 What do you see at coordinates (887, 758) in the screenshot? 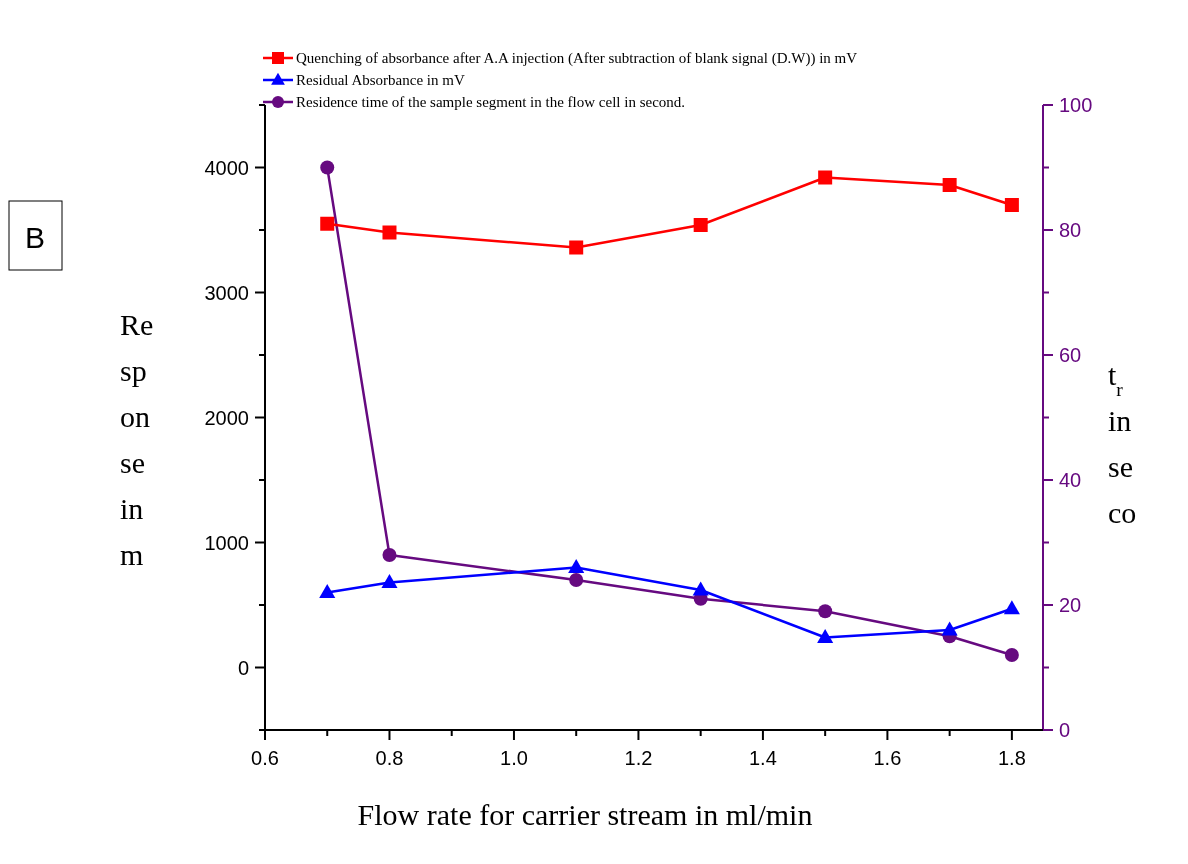
I see `x-tick-label: 1.6` at bounding box center [887, 758].